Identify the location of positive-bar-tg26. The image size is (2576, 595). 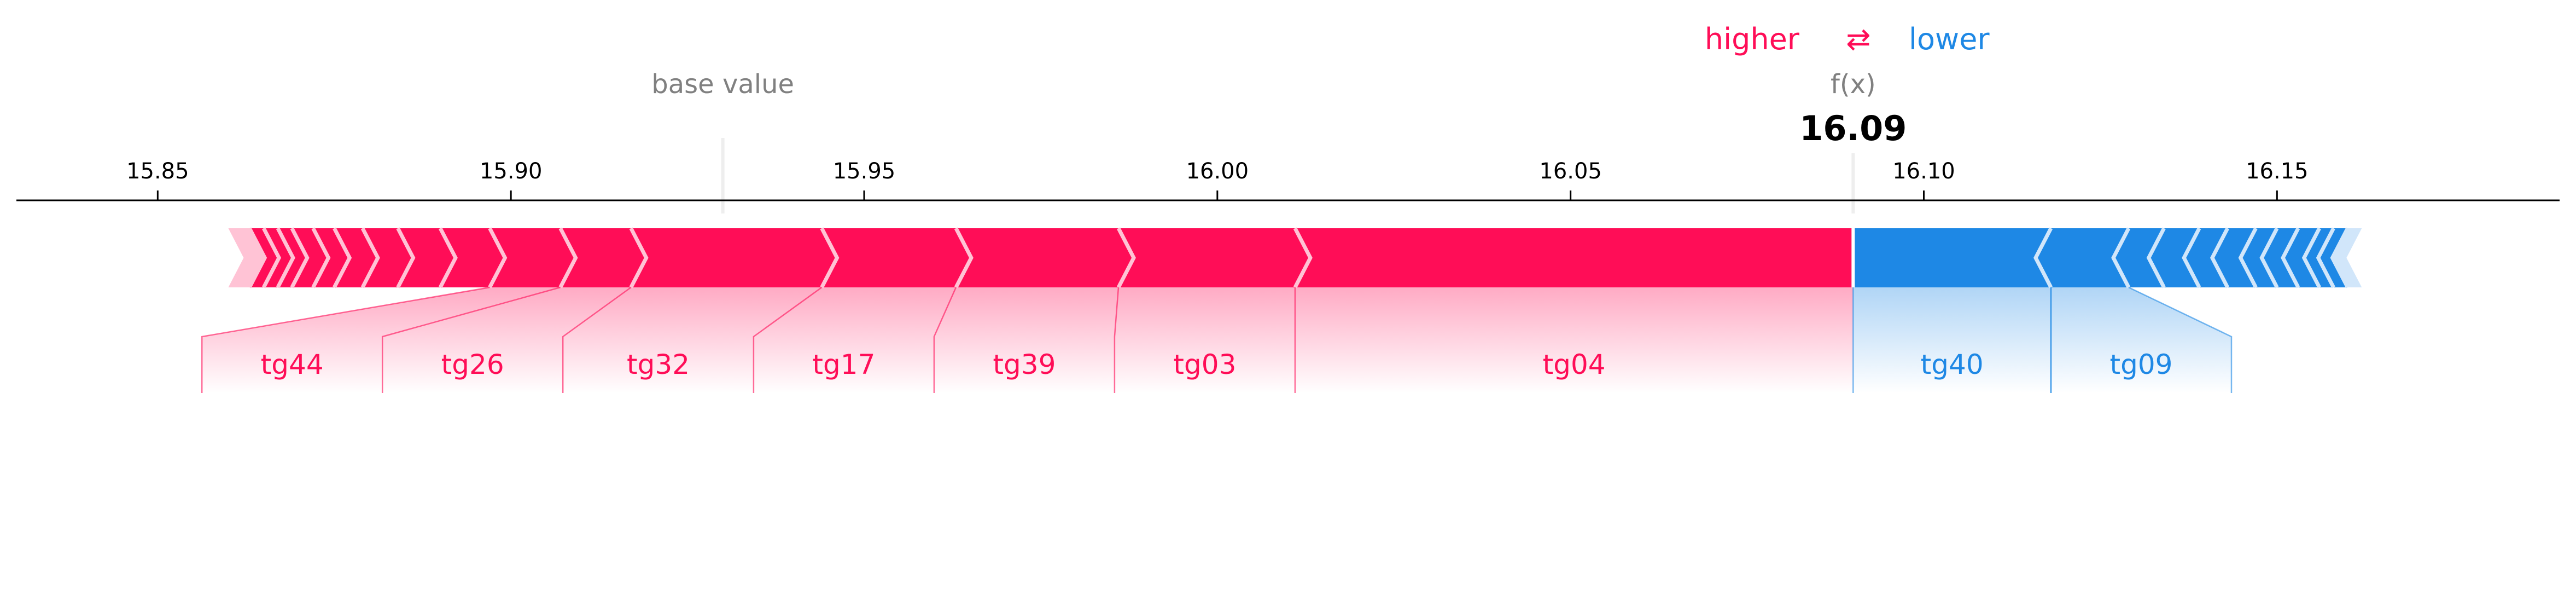
(603, 257).